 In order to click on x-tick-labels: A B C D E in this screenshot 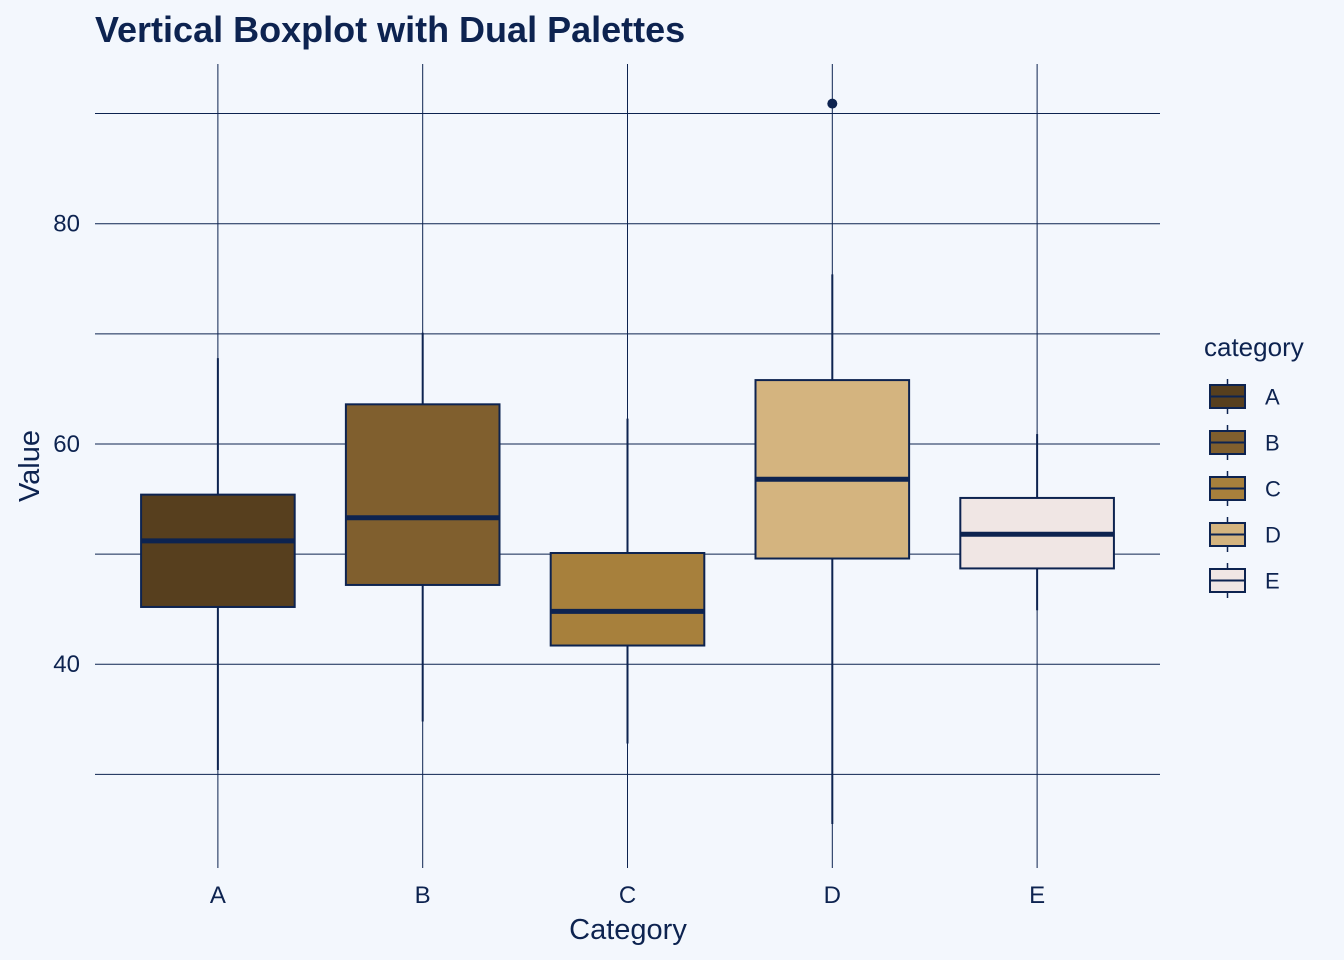, I will do `click(627, 895)`.